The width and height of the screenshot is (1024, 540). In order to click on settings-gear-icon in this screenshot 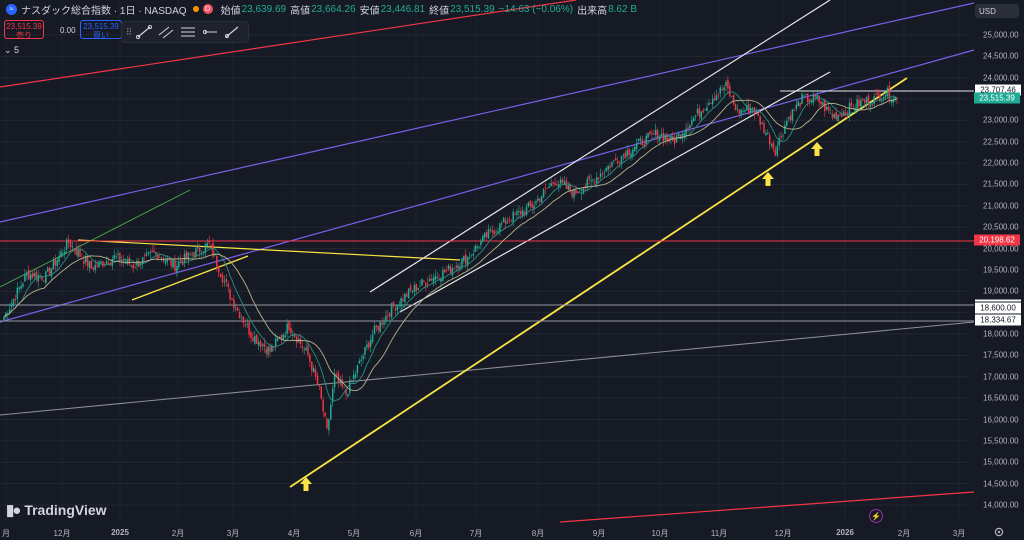, I will do `click(999, 532)`.